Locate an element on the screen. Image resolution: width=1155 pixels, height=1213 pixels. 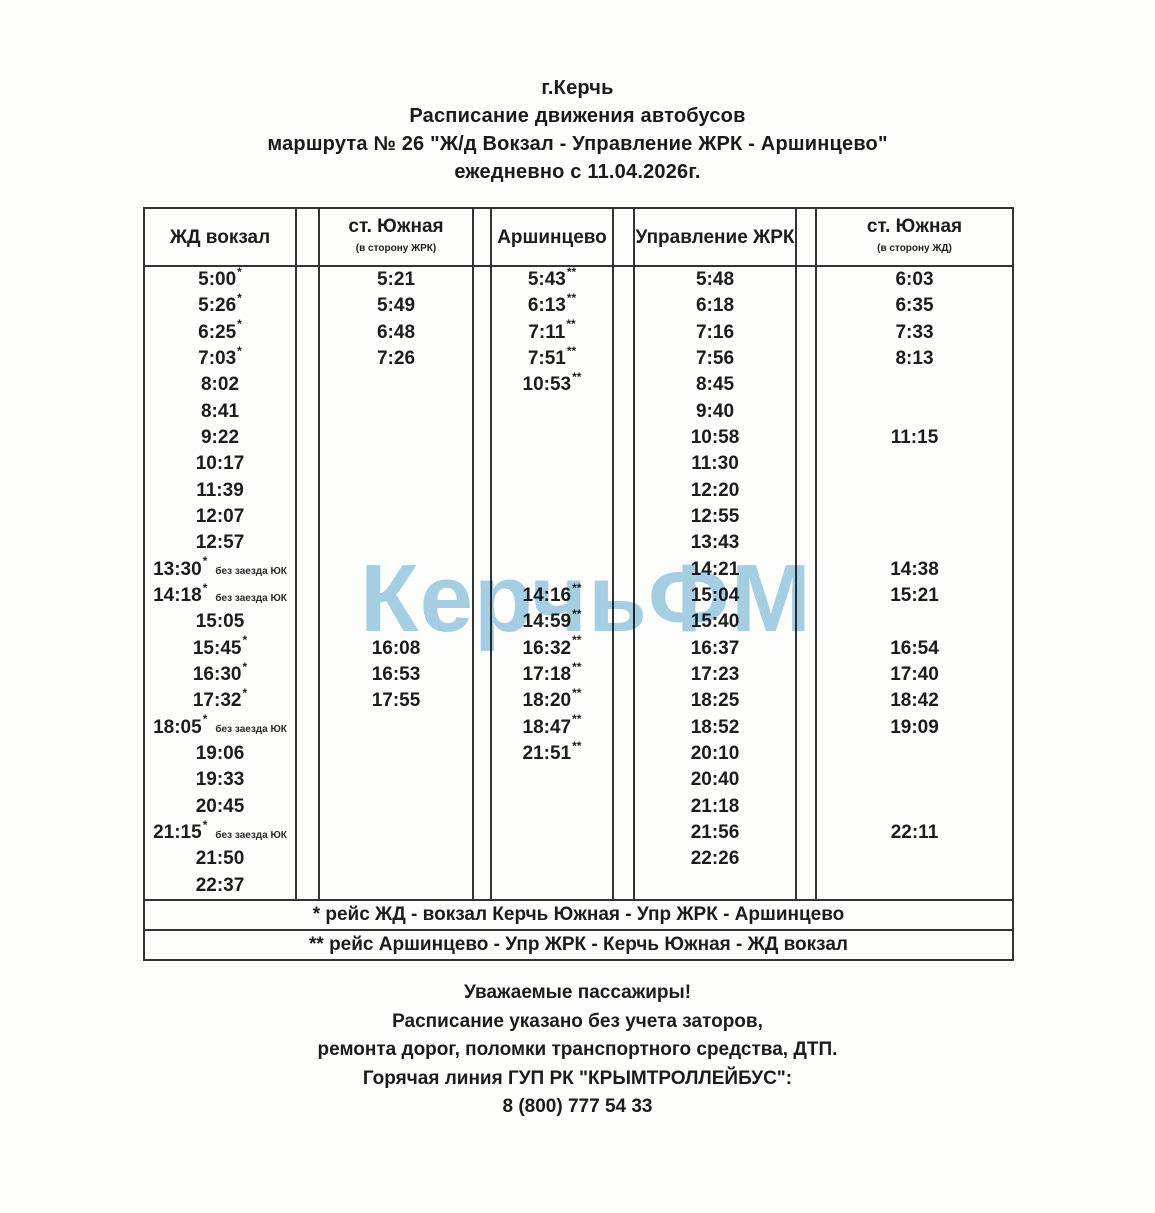
time-slot: 5:21 is located at coordinates (396, 280).